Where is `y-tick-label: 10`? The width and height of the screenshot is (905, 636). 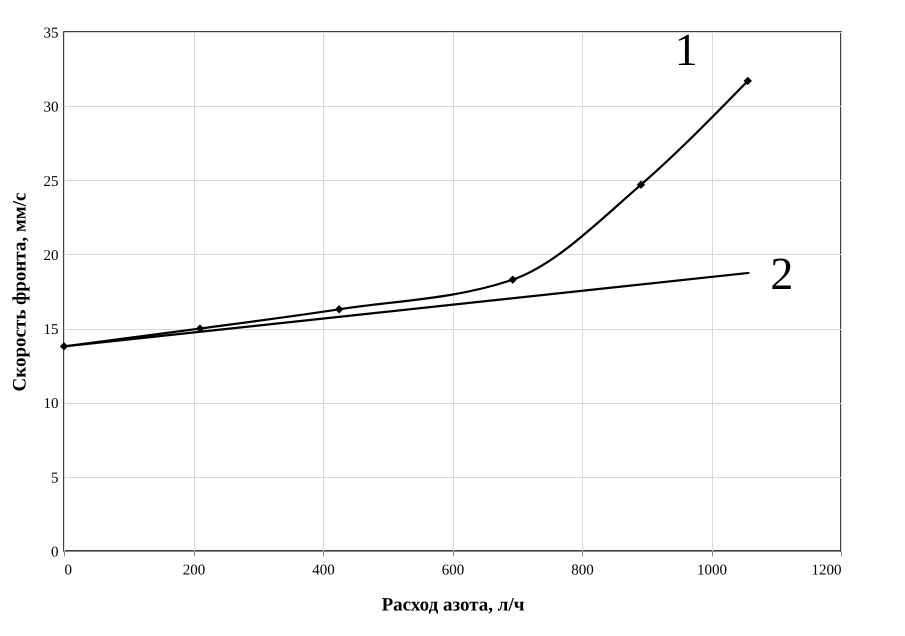 y-tick-label: 10 is located at coordinates (51, 404).